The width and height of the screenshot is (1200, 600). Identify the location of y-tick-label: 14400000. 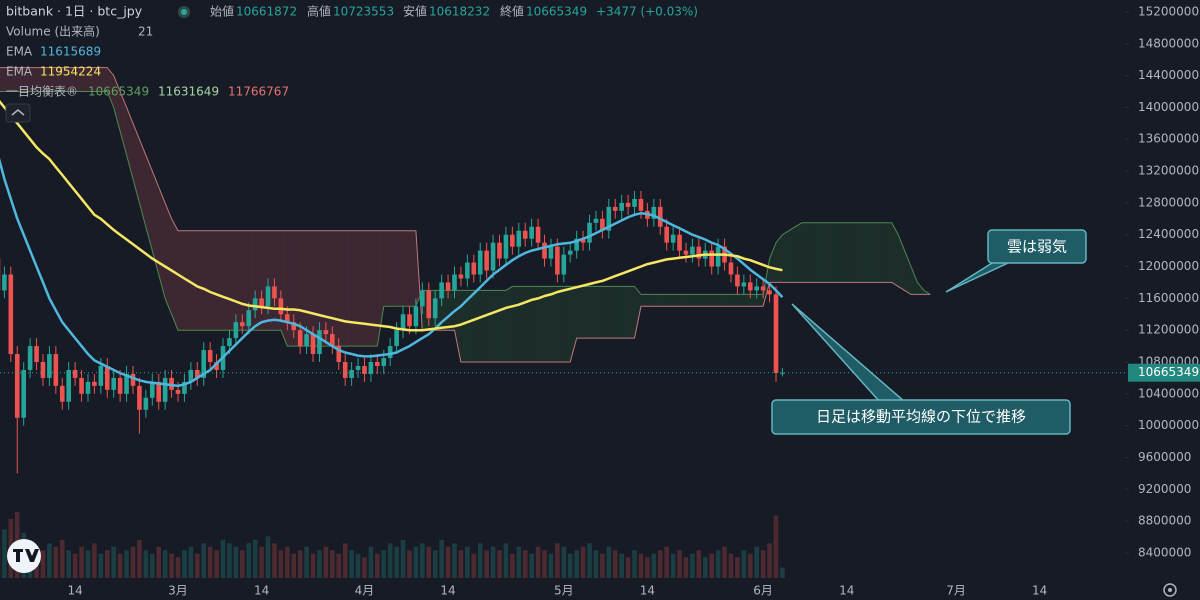
(1168, 75).